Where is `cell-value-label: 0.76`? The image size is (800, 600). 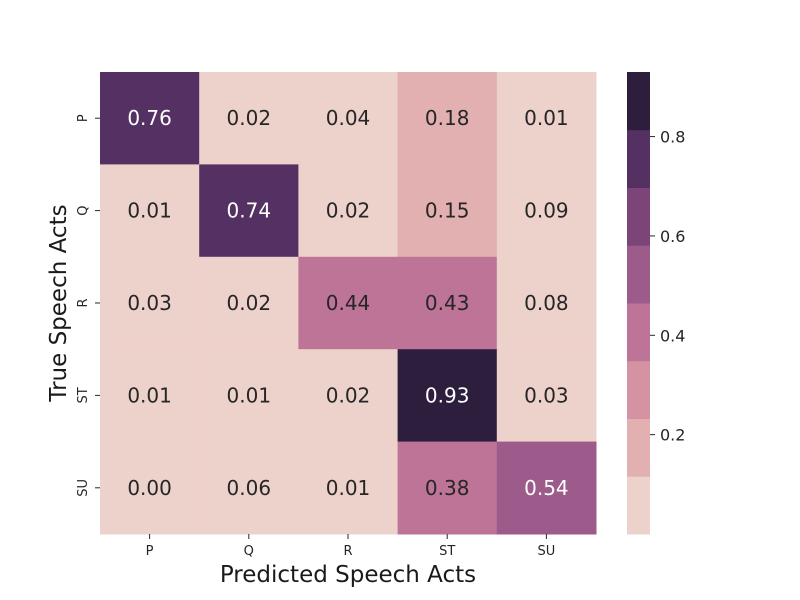
cell-value-label: 0.76 is located at coordinates (149, 118).